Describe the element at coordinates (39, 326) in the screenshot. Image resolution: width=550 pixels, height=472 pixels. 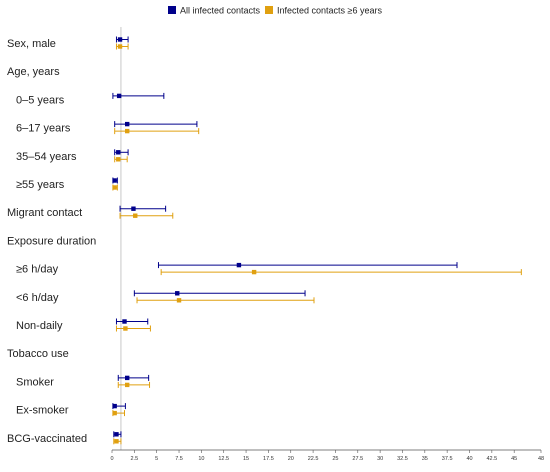
I see `row-label-non-daily: Non-daily` at that location.